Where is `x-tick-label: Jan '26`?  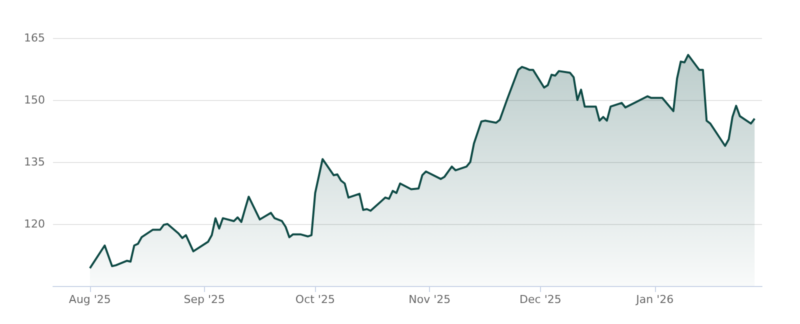 x-tick-label: Jan '26 is located at coordinates (654, 299).